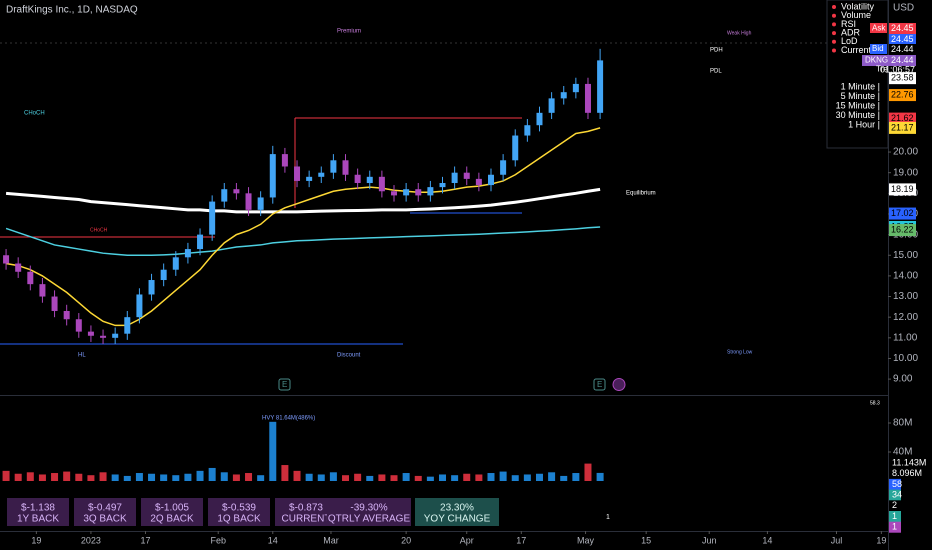  Describe the element at coordinates (902, 189) in the screenshot. I see `price-label: 18.19` at that location.